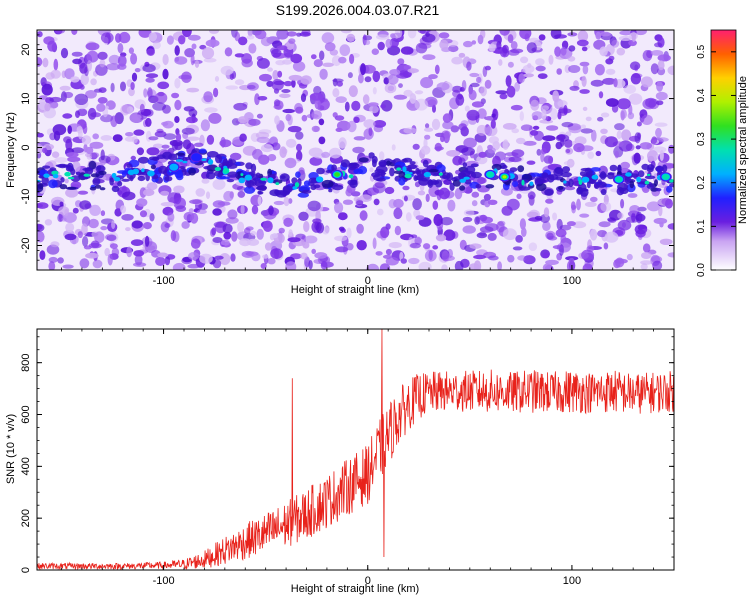 The image size is (750, 600). Describe the element at coordinates (701, 270) in the screenshot. I see `colorbar-tick-label: 0.0` at that location.